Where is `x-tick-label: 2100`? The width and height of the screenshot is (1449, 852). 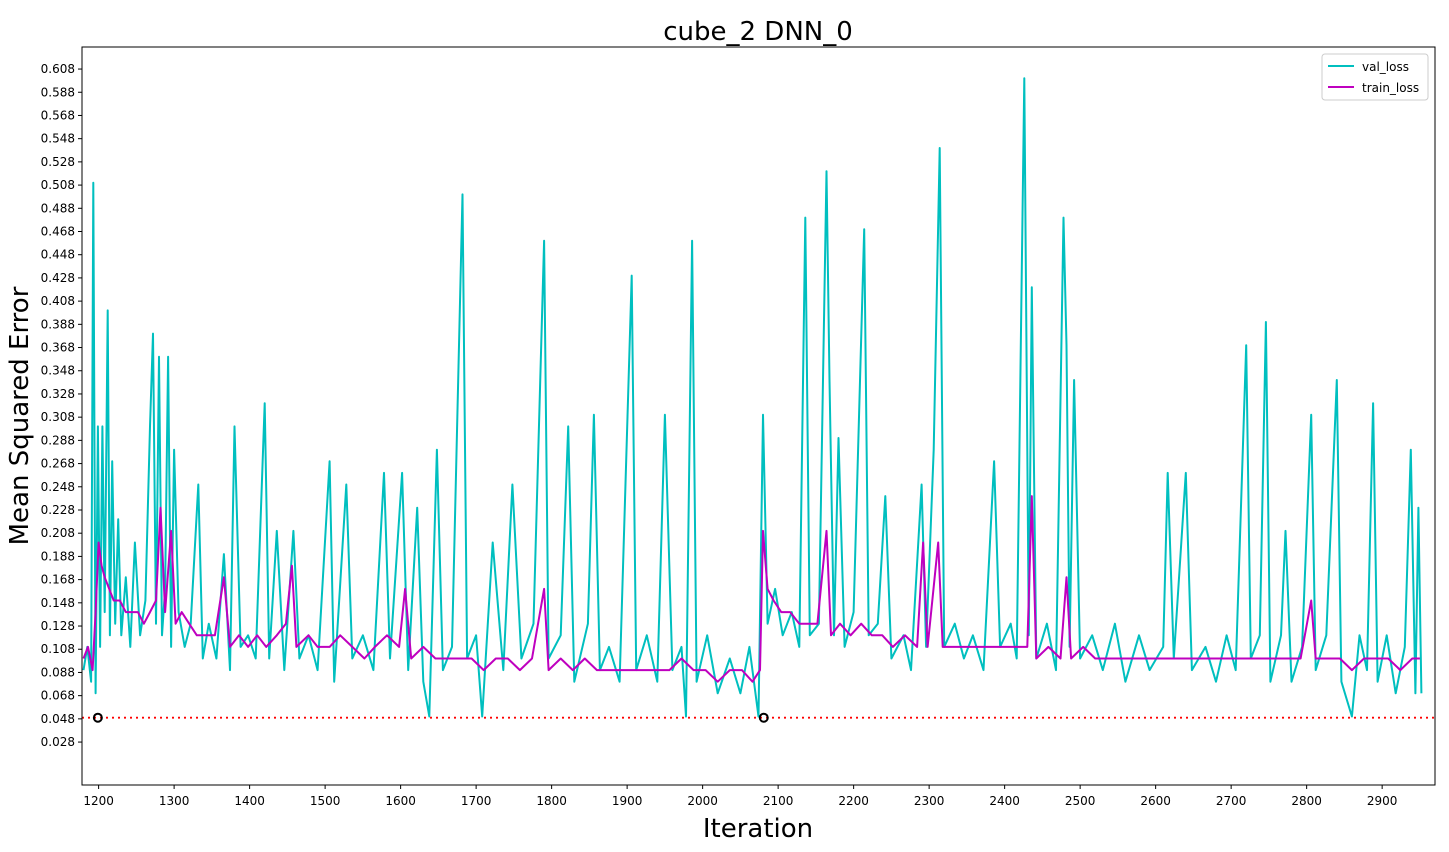
x-tick-label: 2100 is located at coordinates (778, 801).